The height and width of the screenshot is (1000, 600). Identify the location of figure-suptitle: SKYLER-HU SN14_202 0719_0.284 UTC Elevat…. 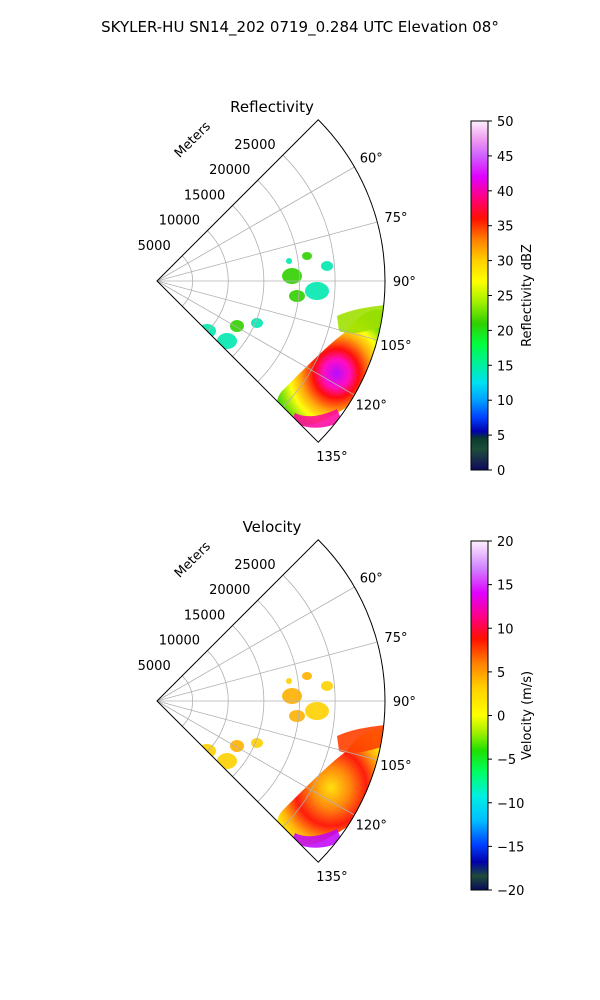
(300, 27).